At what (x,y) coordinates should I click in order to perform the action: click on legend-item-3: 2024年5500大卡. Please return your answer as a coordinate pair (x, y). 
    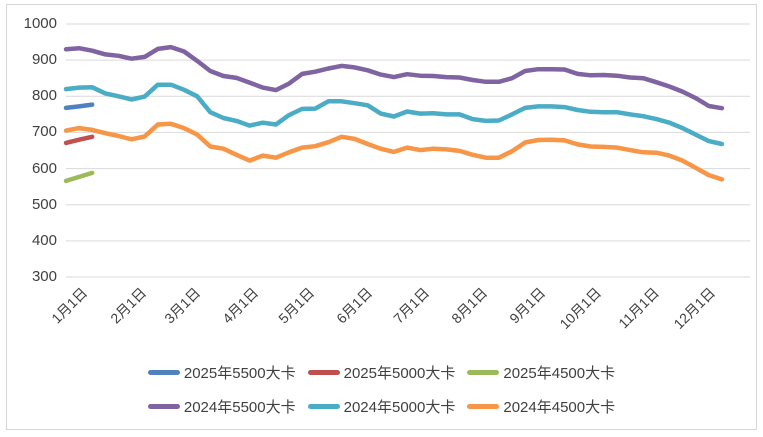
    Looking at the image, I should click on (221, 406).